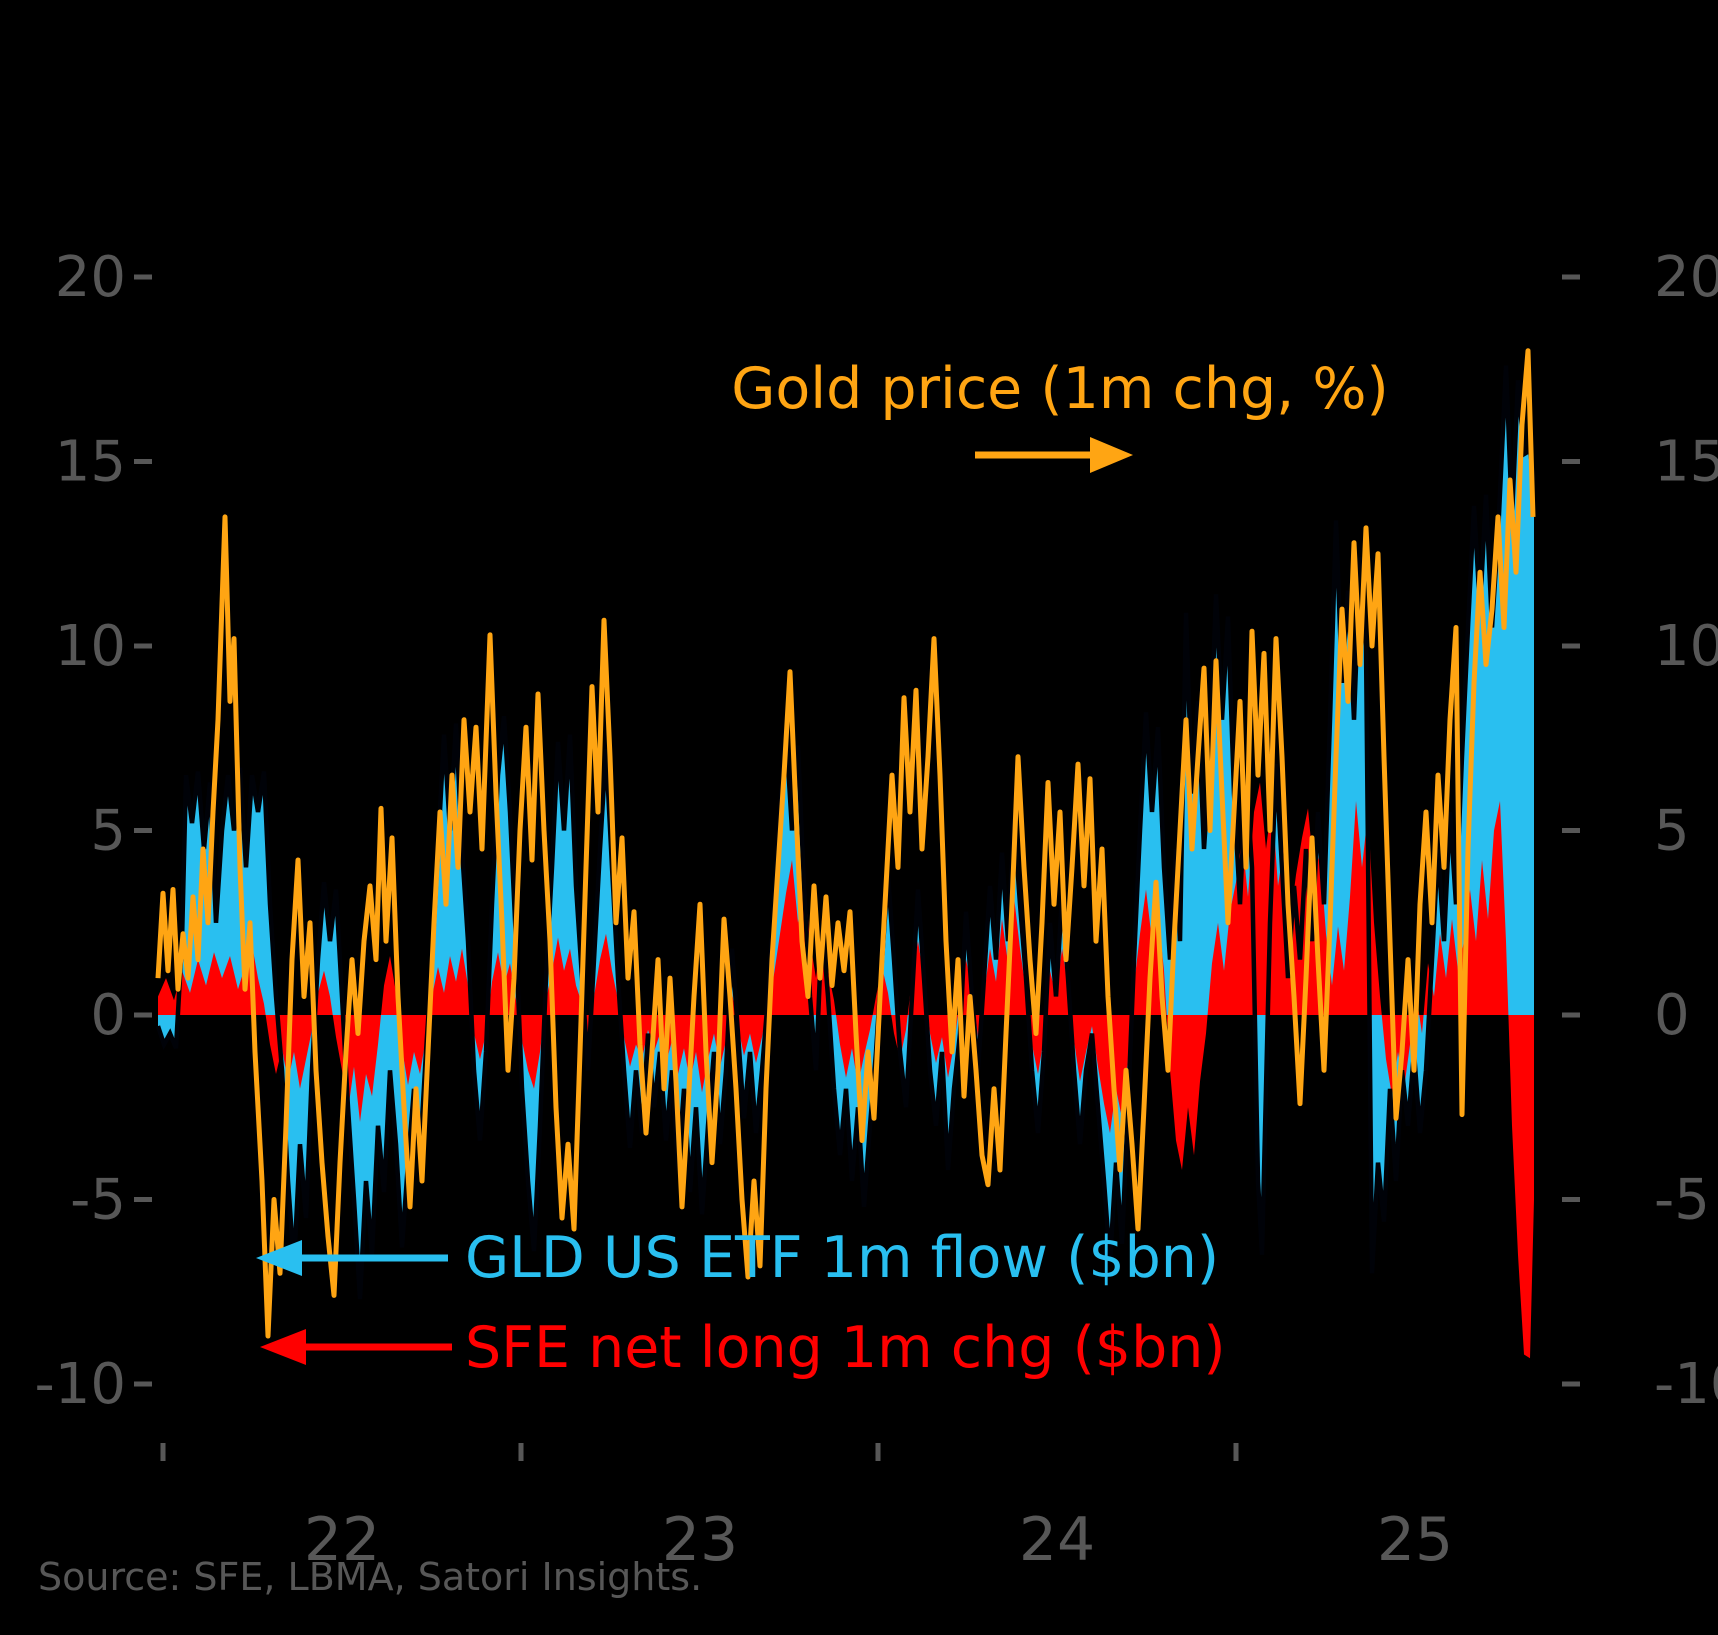 Image resolution: width=1718 pixels, height=1635 pixels. What do you see at coordinates (108, 1015) in the screenshot?
I see `y-axis-label-left: 0` at bounding box center [108, 1015].